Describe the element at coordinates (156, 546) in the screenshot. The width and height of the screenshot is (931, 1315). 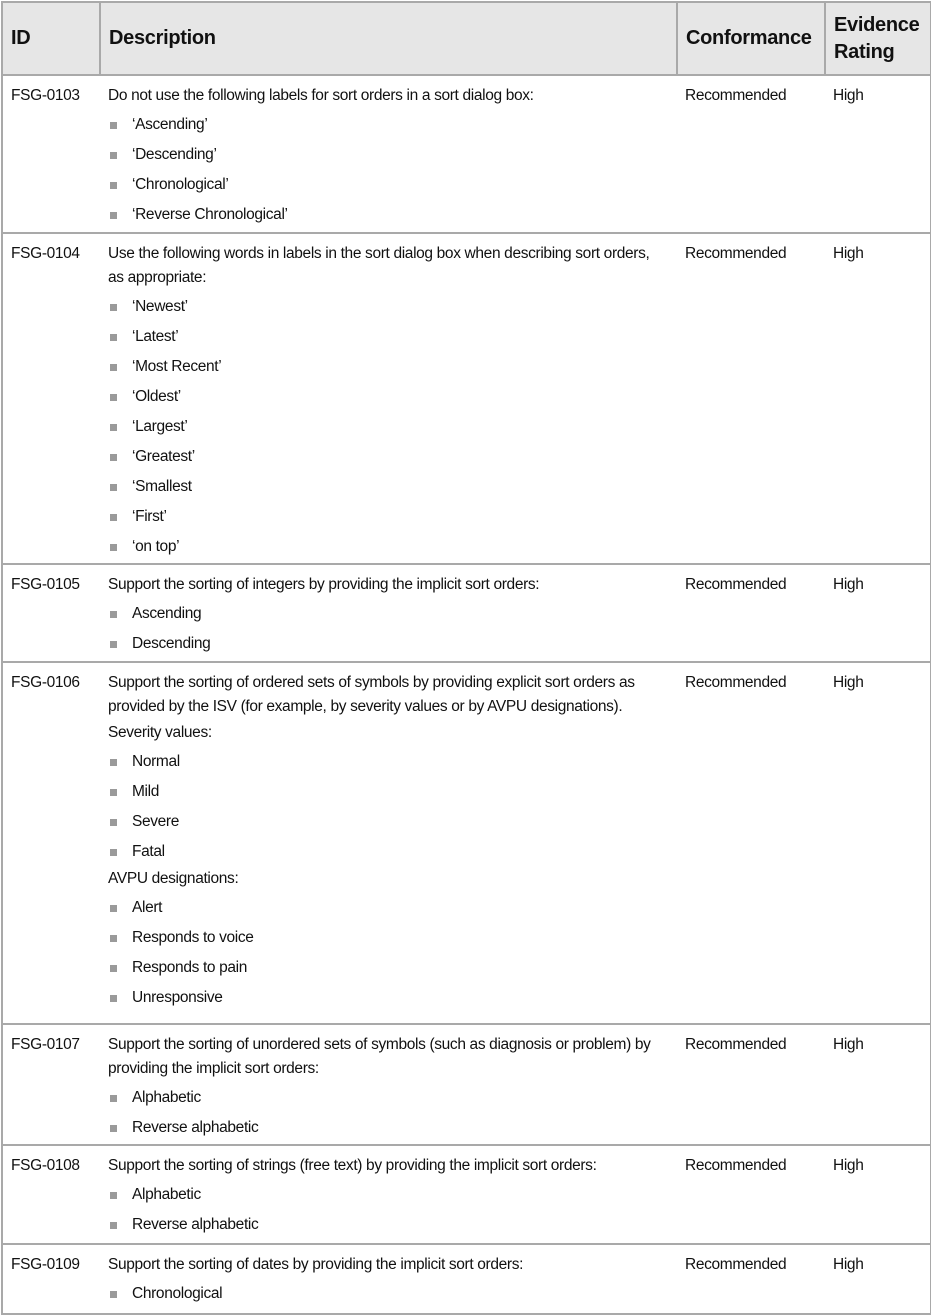
I see `bullet-text: ‘on top’` at that location.